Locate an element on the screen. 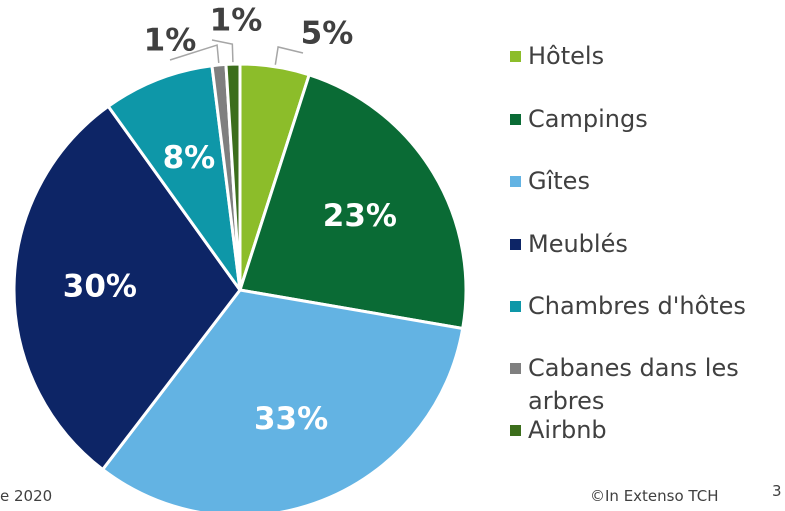 The image size is (785, 511). data-label: 33% is located at coordinates (291, 419).